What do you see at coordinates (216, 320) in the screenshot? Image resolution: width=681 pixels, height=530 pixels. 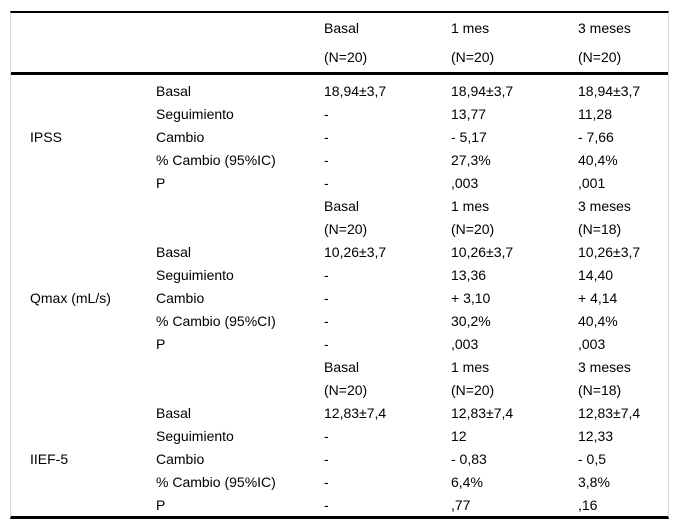 I see `row-label: % Cambio (95%CI)` at bounding box center [216, 320].